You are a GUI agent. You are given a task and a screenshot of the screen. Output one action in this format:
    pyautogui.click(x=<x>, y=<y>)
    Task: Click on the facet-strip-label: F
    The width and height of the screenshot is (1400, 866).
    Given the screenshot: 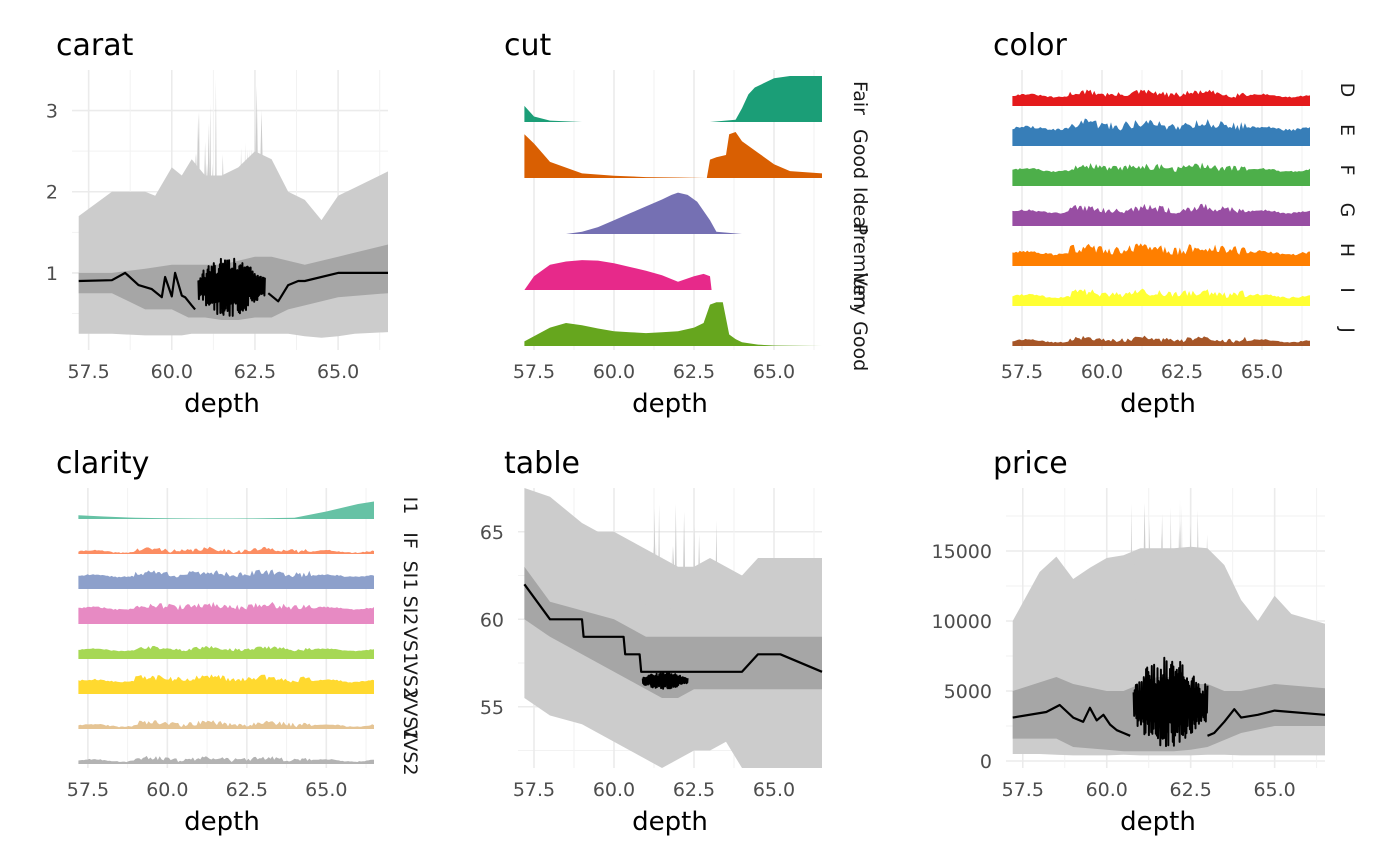 What is the action you would take?
    pyautogui.click(x=1347, y=170)
    